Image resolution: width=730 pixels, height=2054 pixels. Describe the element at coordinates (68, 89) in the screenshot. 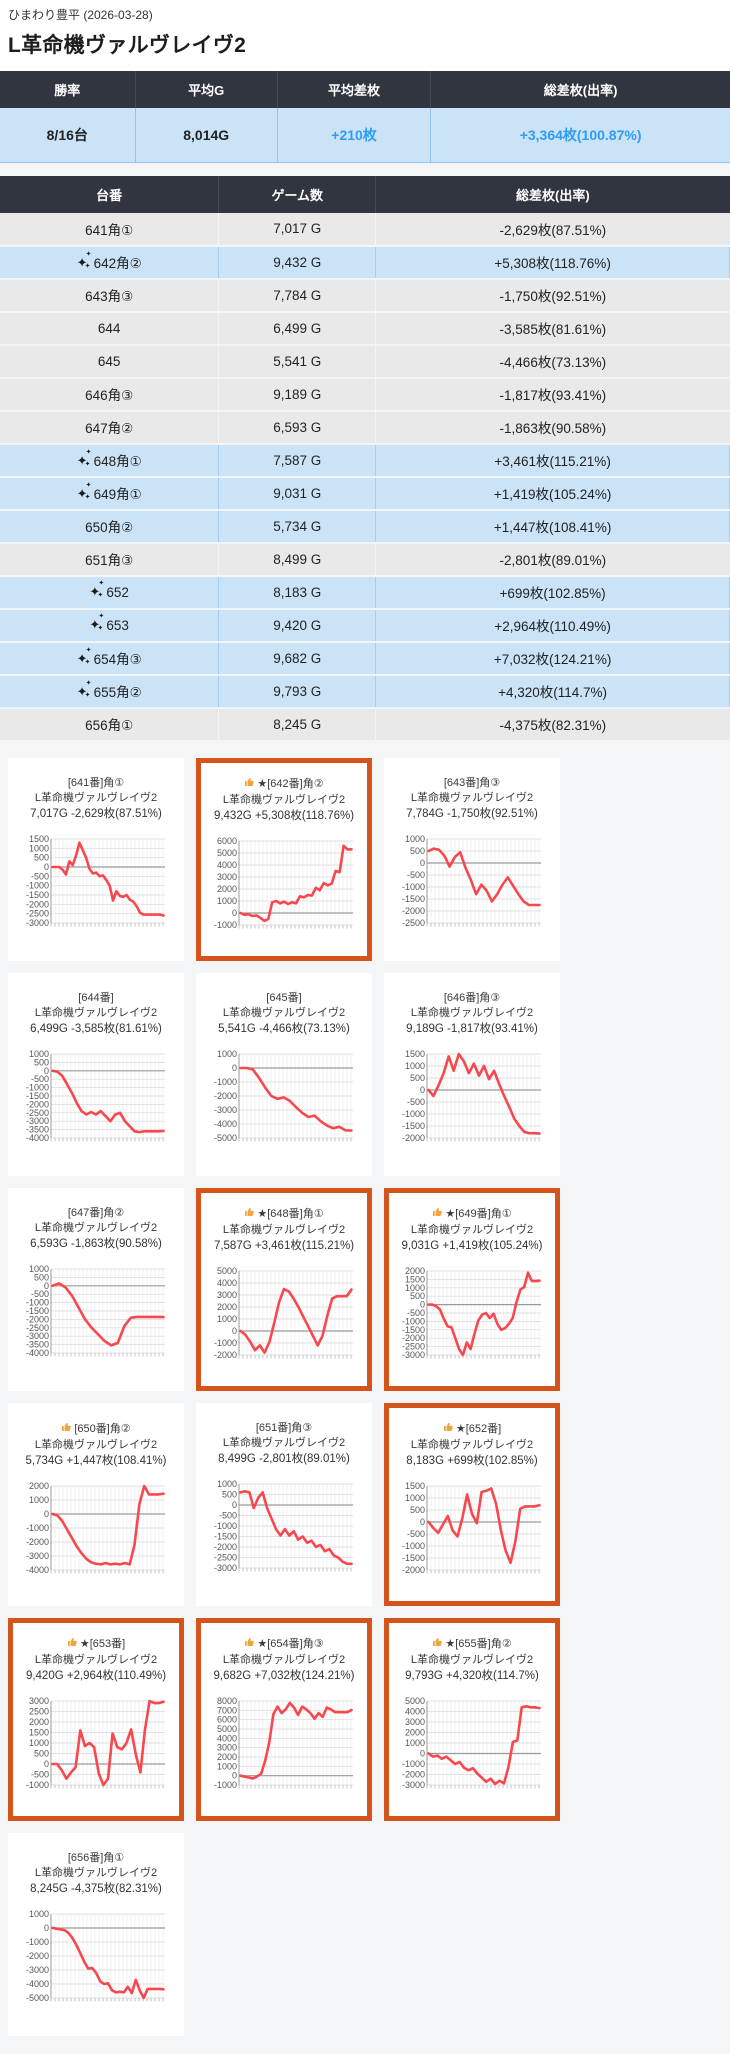

I see `summary-header-win-rate: 勝率` at that location.